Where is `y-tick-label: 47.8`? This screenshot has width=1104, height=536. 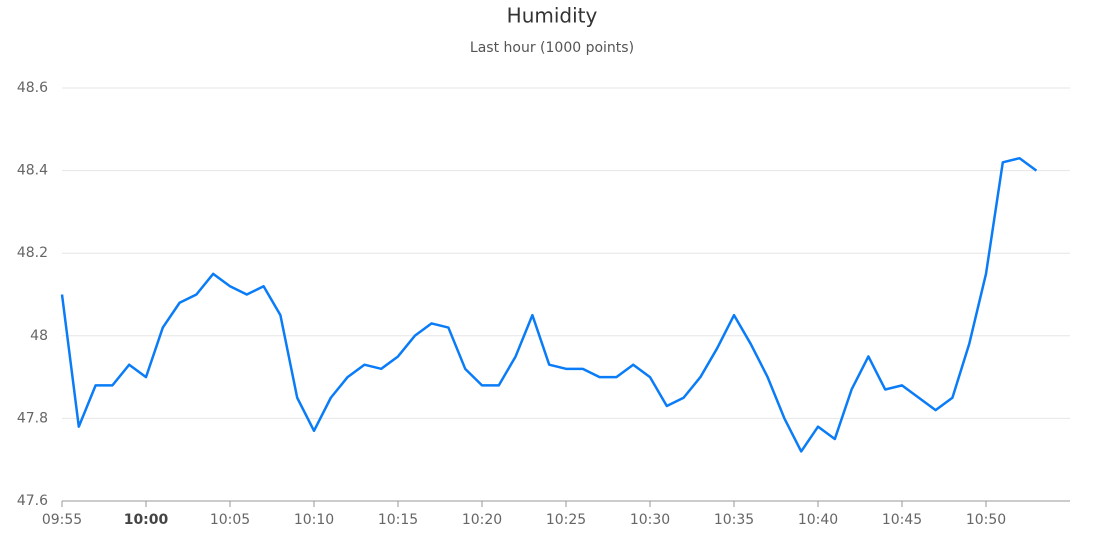
y-tick-label: 47.8 is located at coordinates (32, 418).